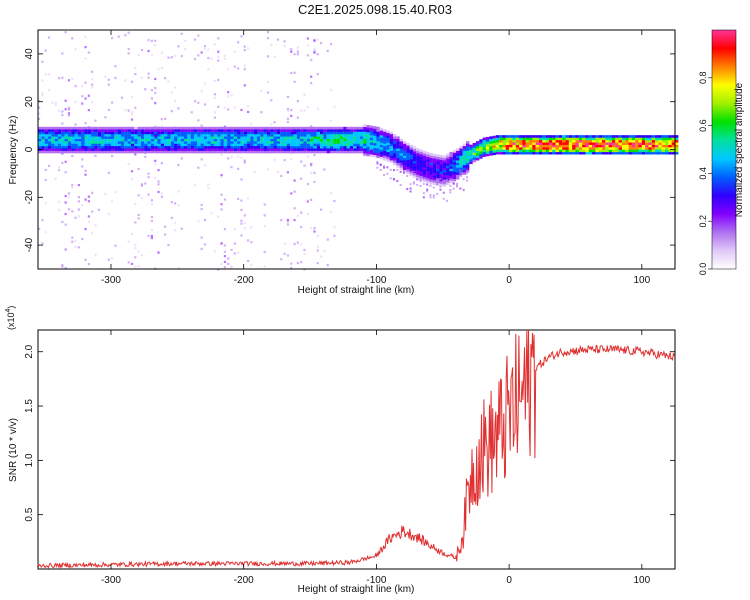  What do you see at coordinates (29, 102) in the screenshot?
I see `heatmap-y-tick-label: 20` at bounding box center [29, 102].